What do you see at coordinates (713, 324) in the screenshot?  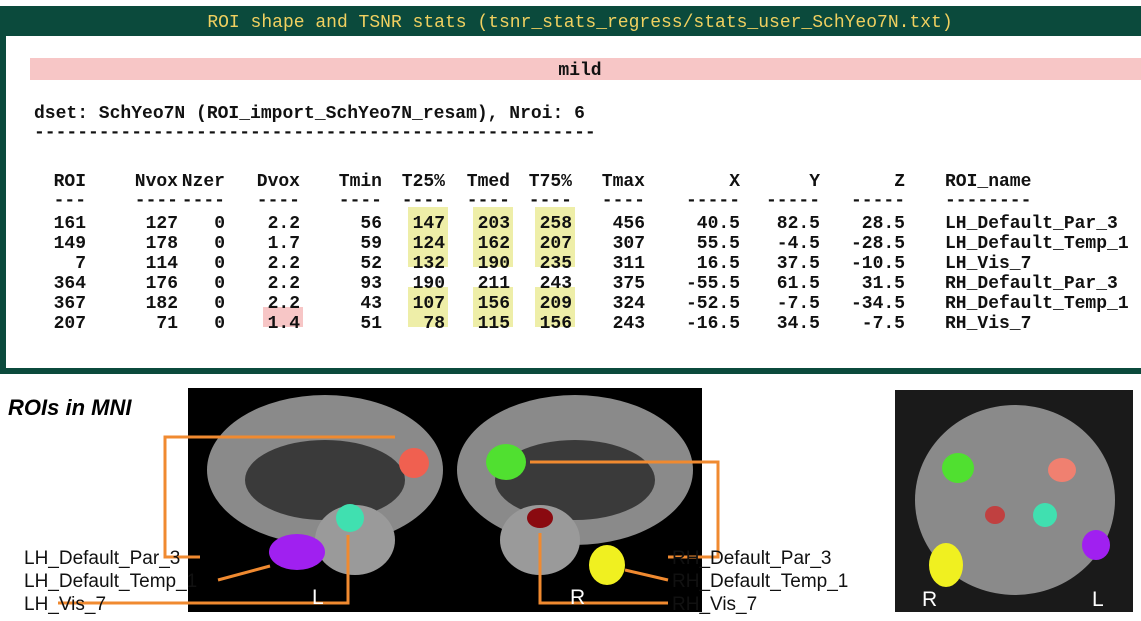 I see `table-cell: -16.5` at bounding box center [713, 324].